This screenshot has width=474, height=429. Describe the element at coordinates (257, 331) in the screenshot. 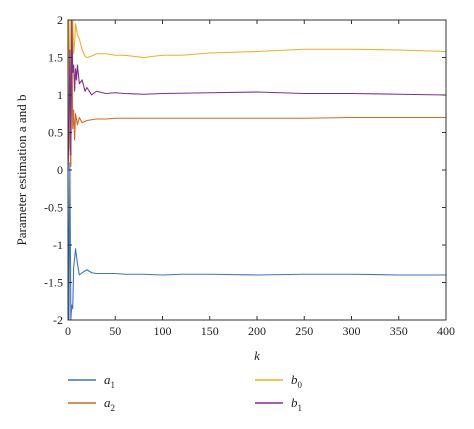

I see `x-tick-label: 200` at that location.